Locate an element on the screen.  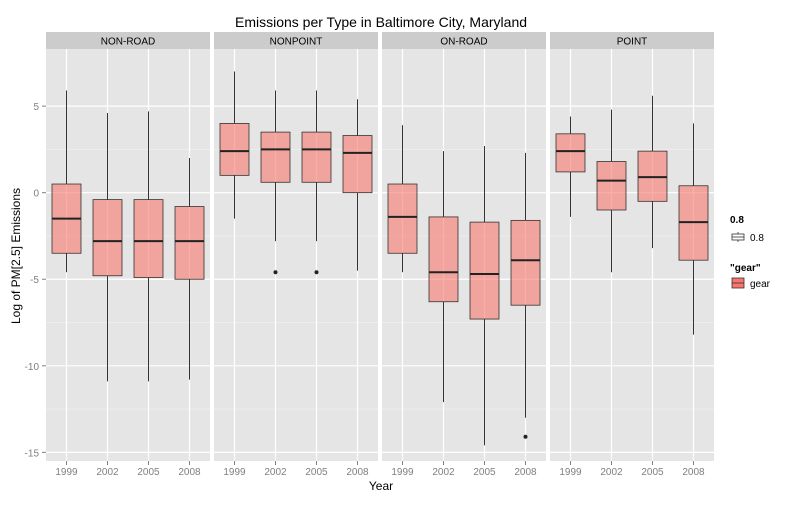
legend-fill-label: gear is located at coordinates (760, 284).